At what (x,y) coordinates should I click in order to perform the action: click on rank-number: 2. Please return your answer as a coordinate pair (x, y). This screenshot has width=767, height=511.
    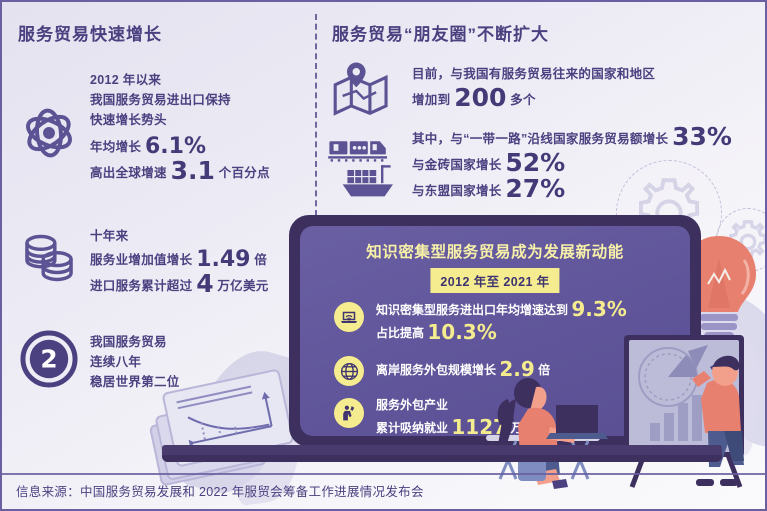
    Looking at the image, I should click on (48, 359).